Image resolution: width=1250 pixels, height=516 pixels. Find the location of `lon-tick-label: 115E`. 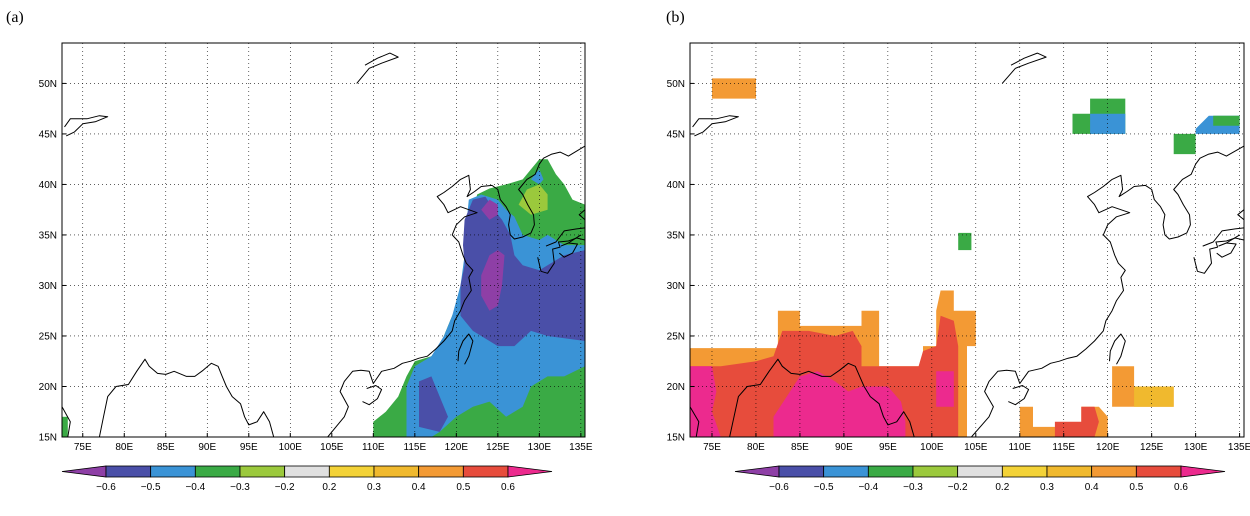

lon-tick-label: 115E is located at coordinates (415, 447).